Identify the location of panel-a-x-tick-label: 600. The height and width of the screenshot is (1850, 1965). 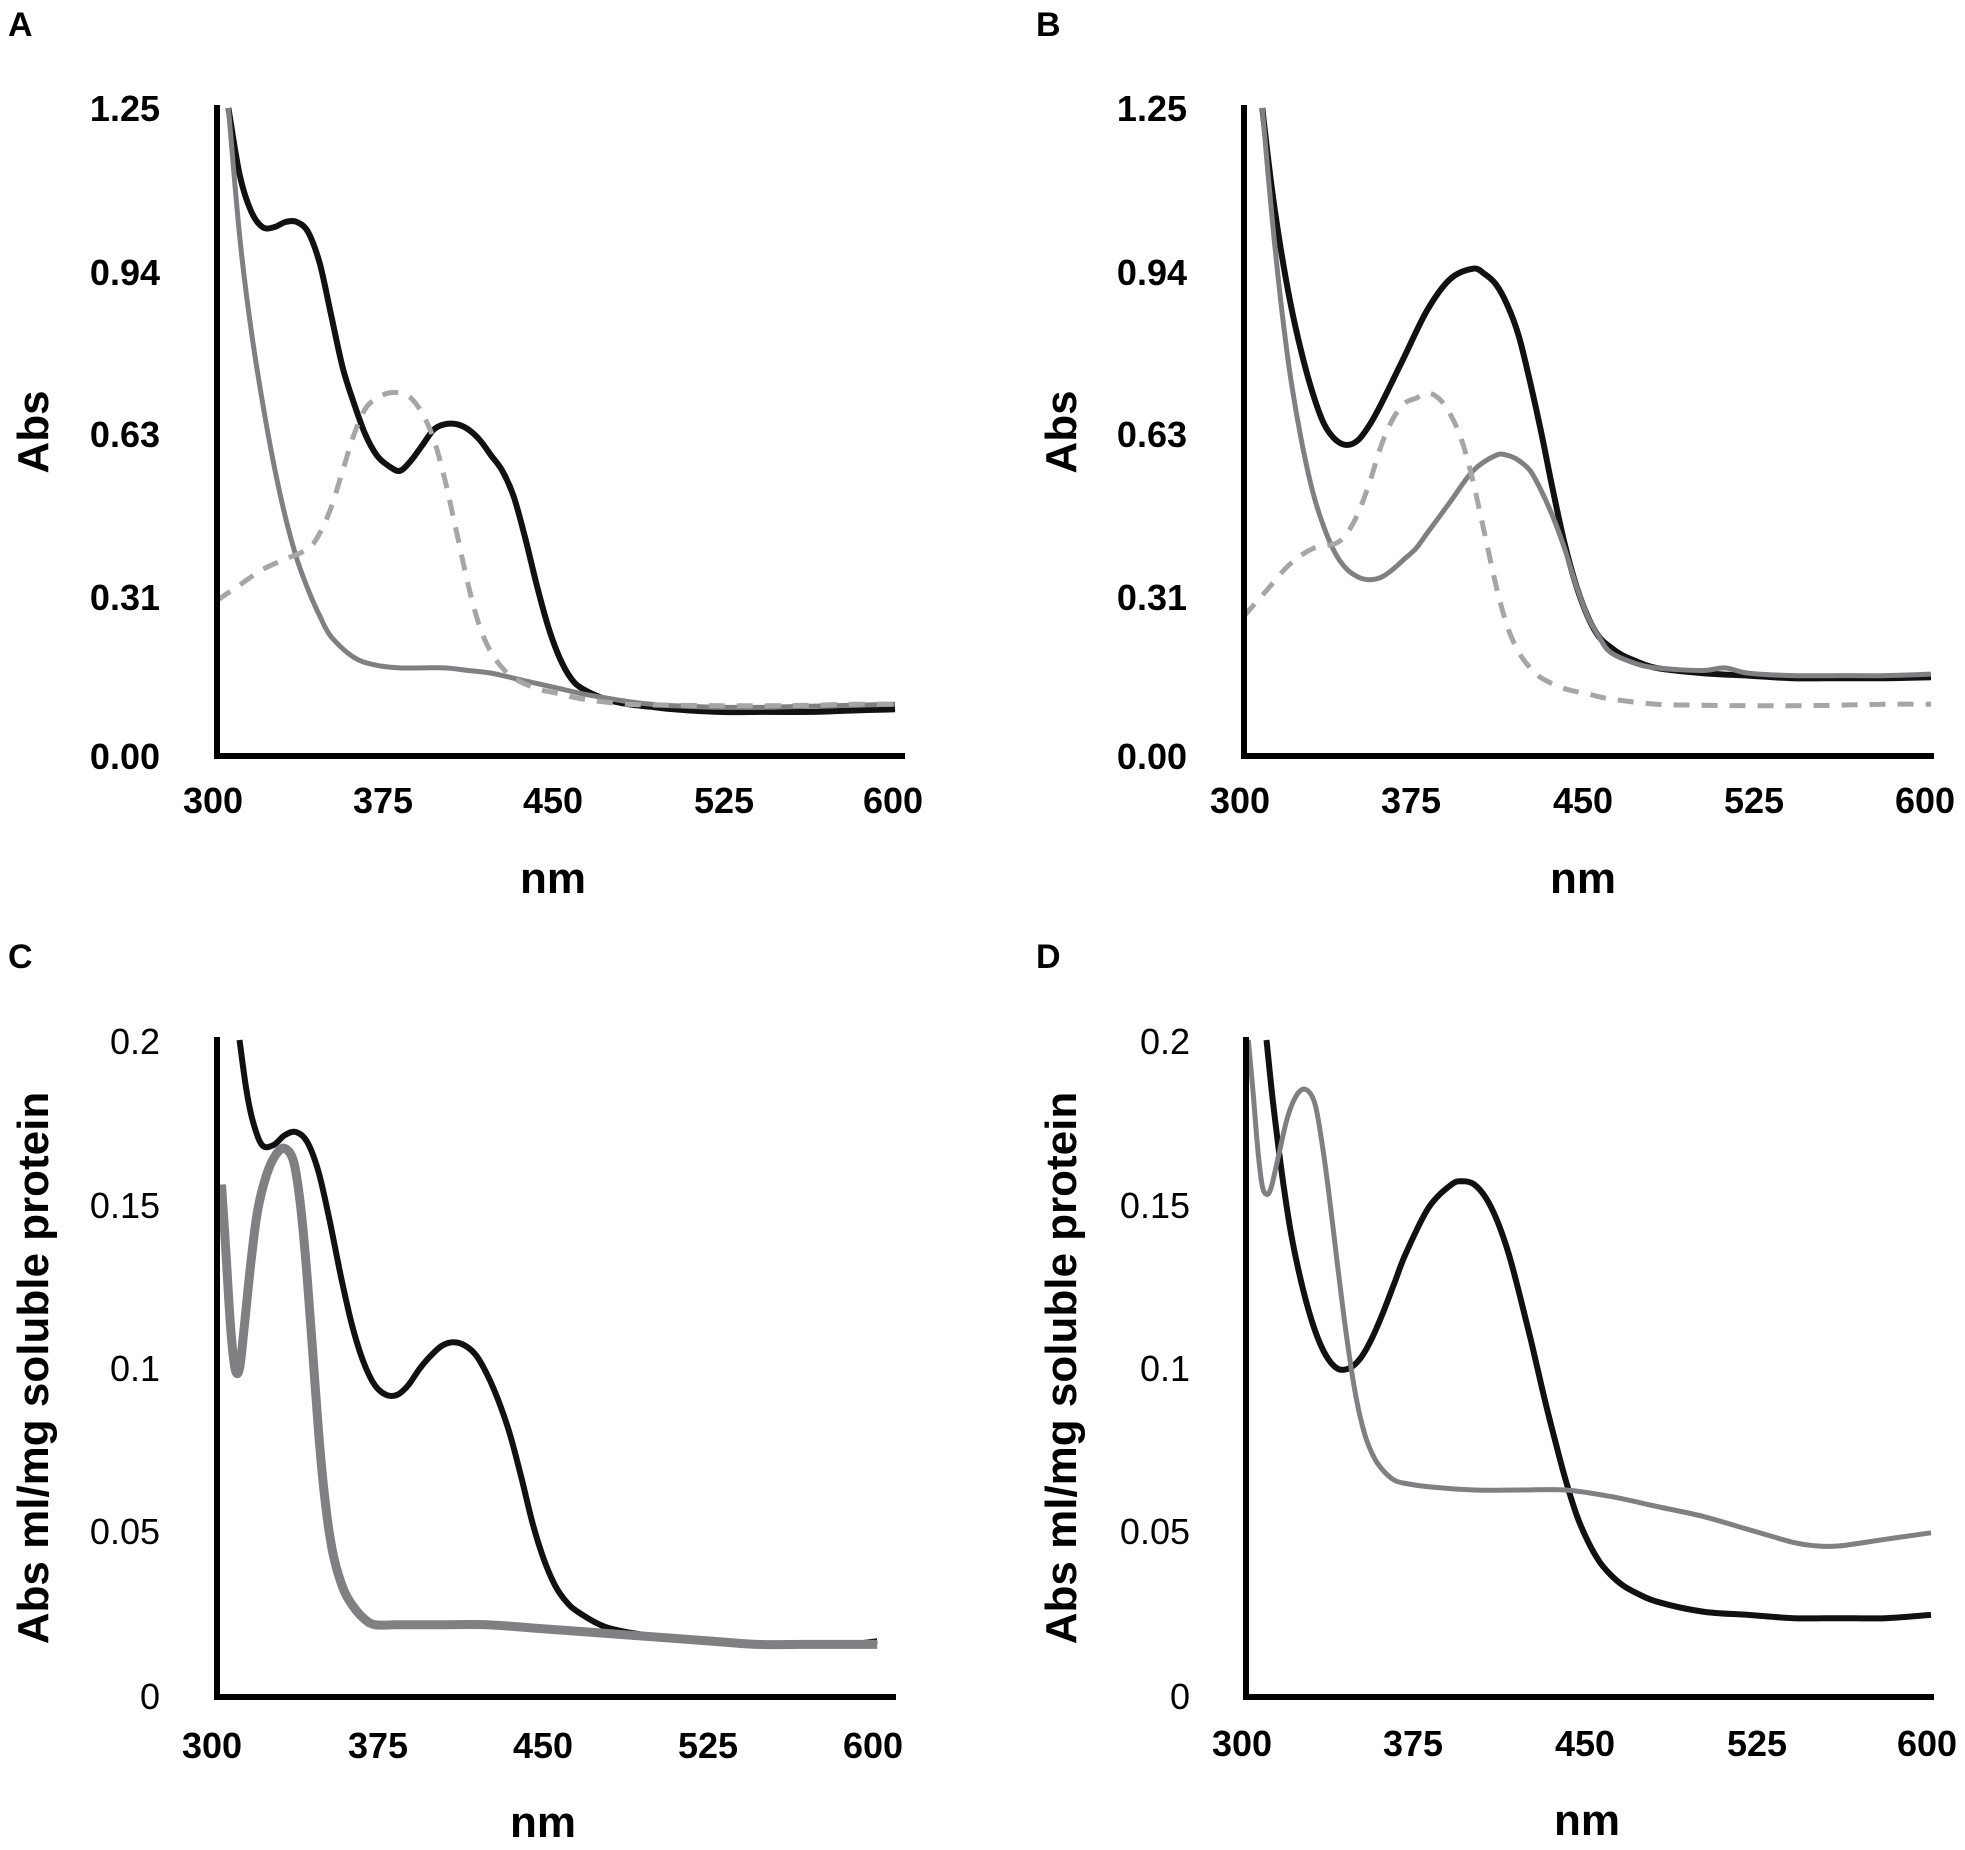
(893, 800).